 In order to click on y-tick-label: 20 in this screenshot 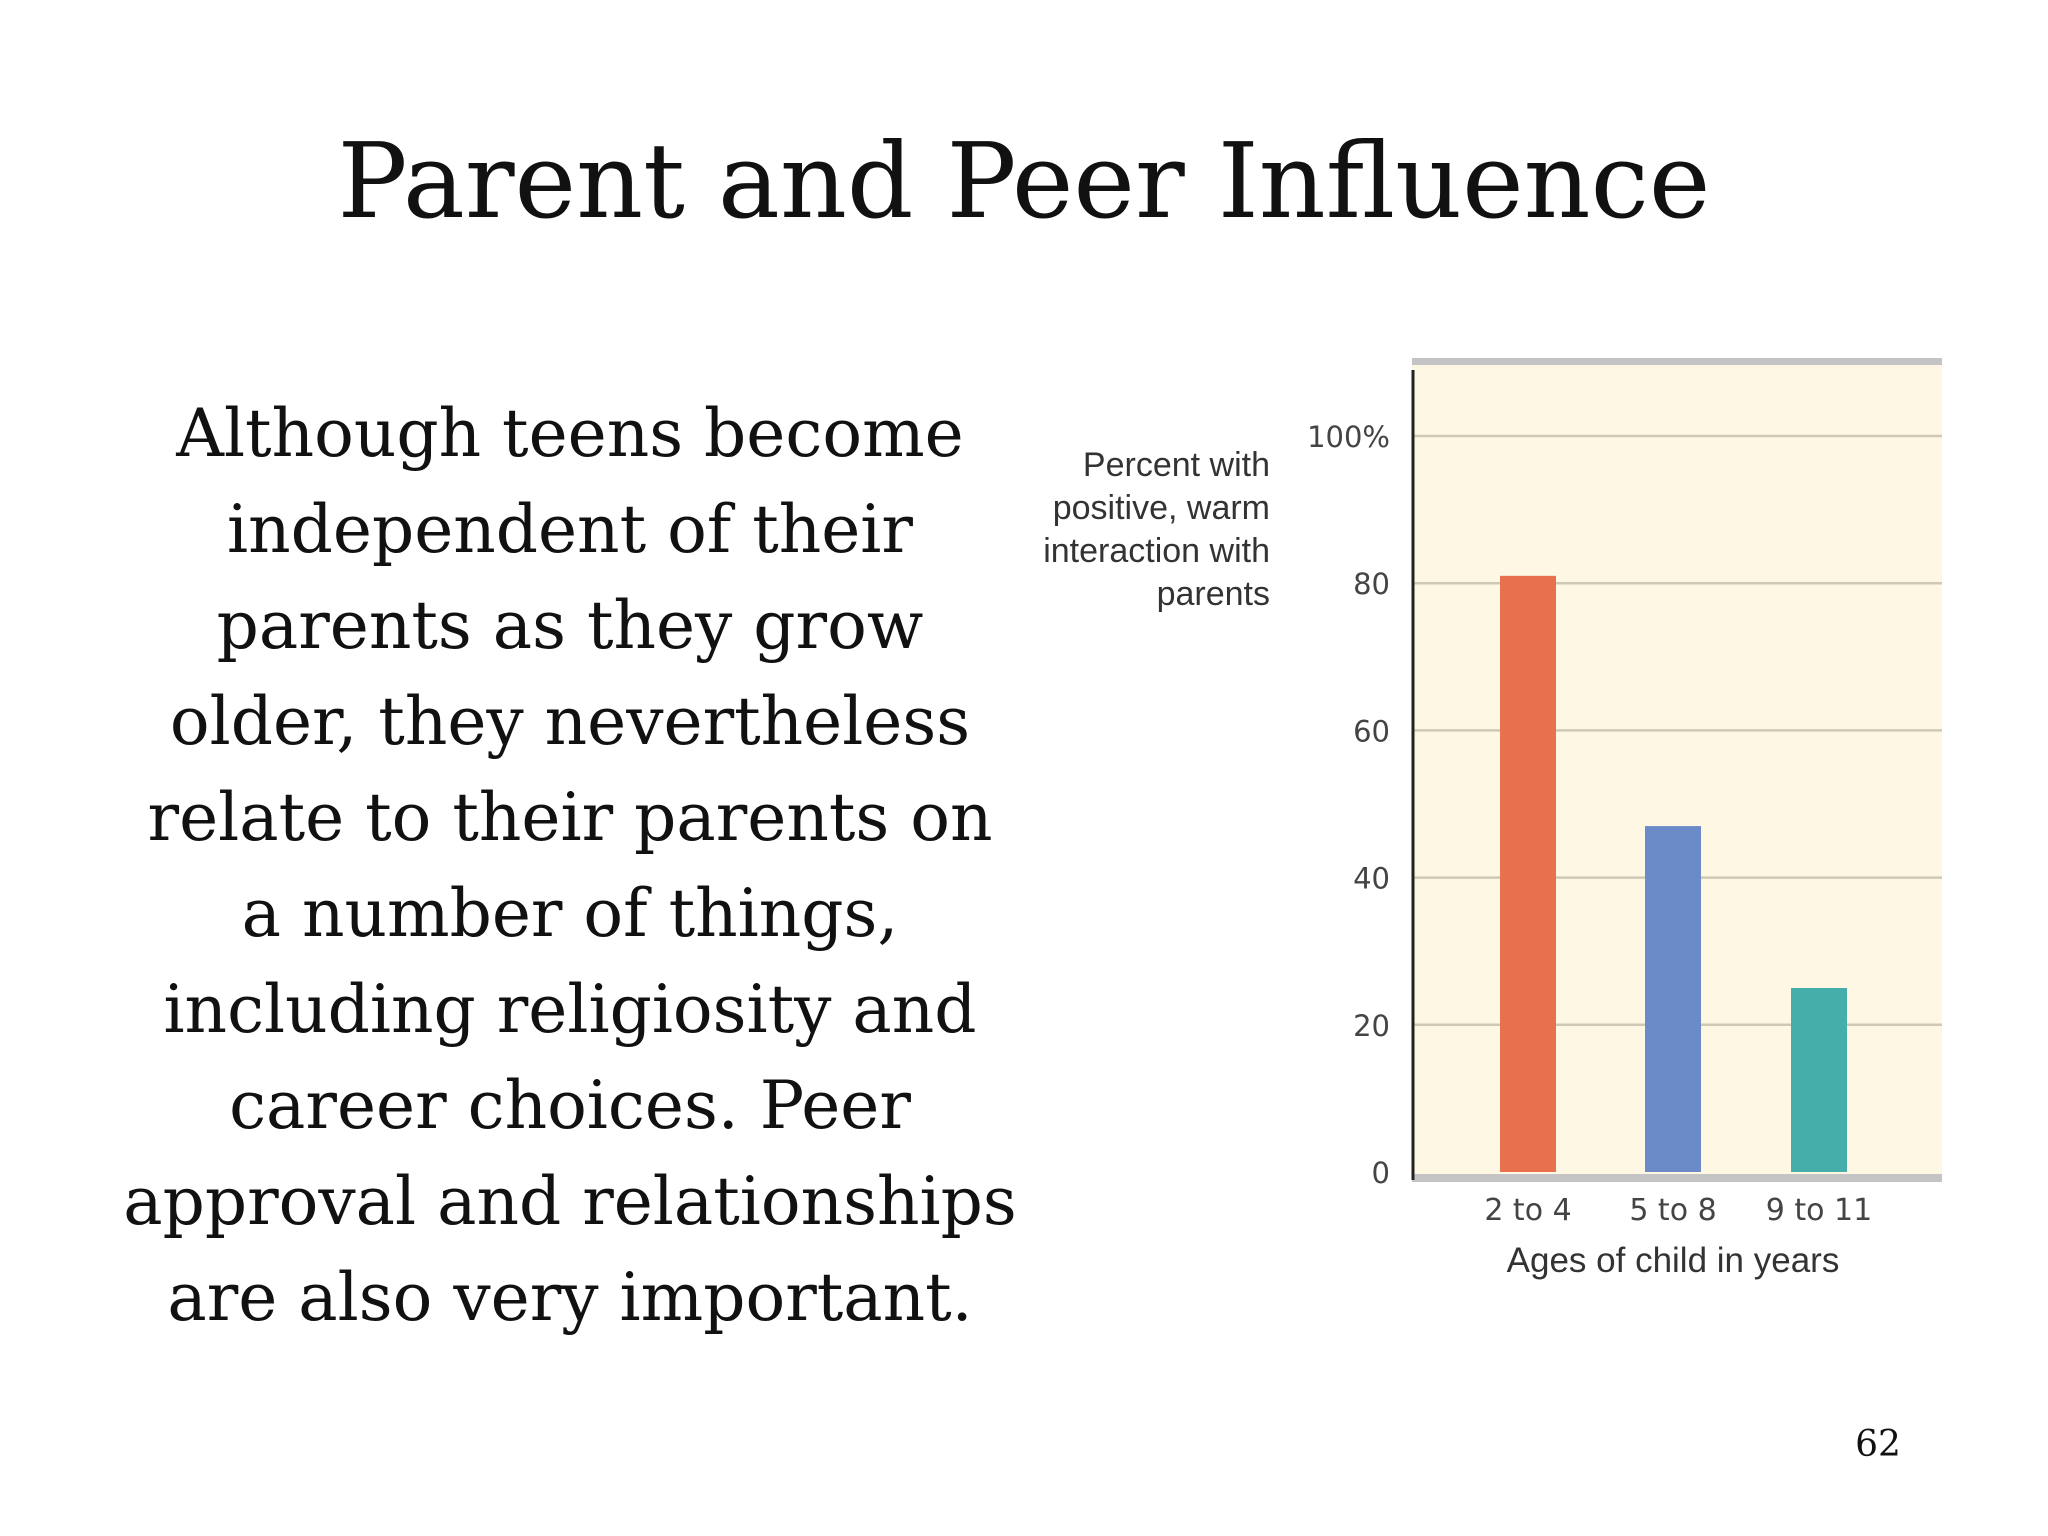, I will do `click(1371, 1026)`.